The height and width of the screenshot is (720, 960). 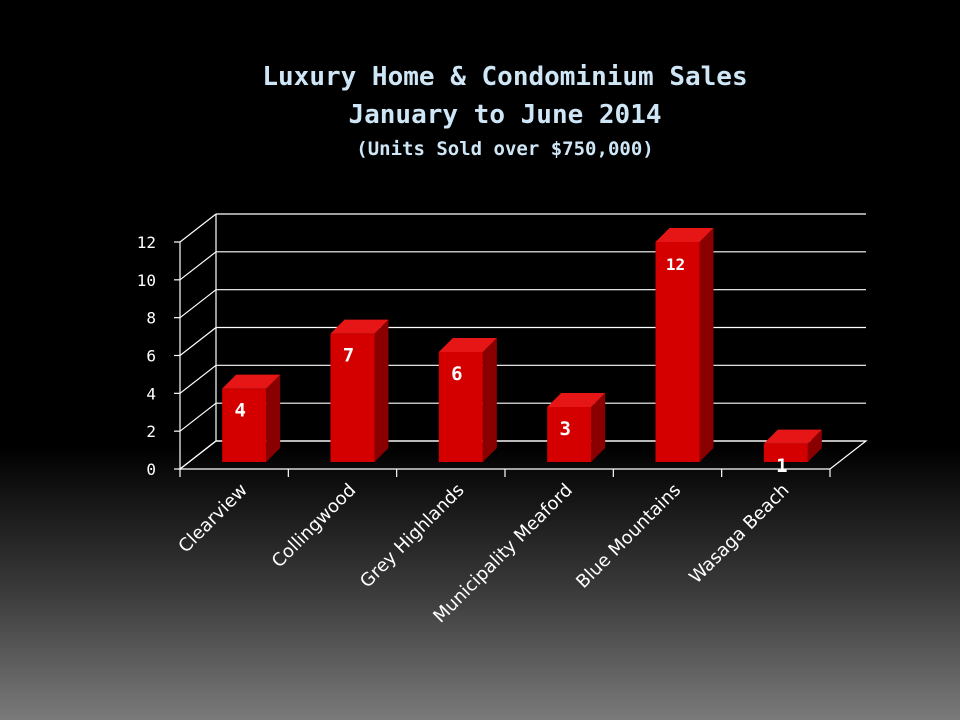 What do you see at coordinates (151, 431) in the screenshot?
I see `y-tick-label: 2` at bounding box center [151, 431].